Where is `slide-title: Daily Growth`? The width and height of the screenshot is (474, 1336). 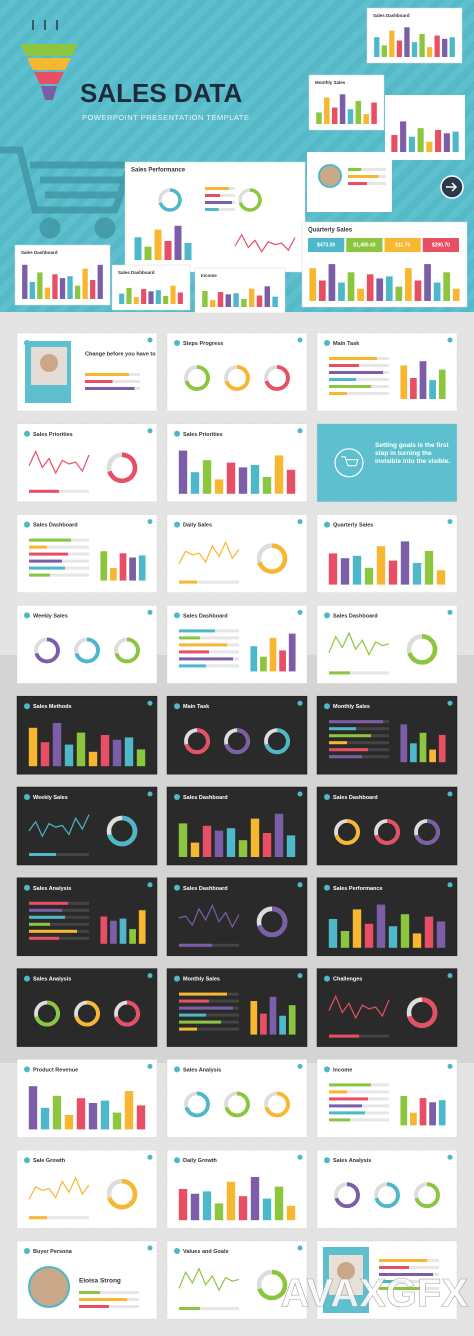
slide-title: Daily Growth is located at coordinates (200, 1161).